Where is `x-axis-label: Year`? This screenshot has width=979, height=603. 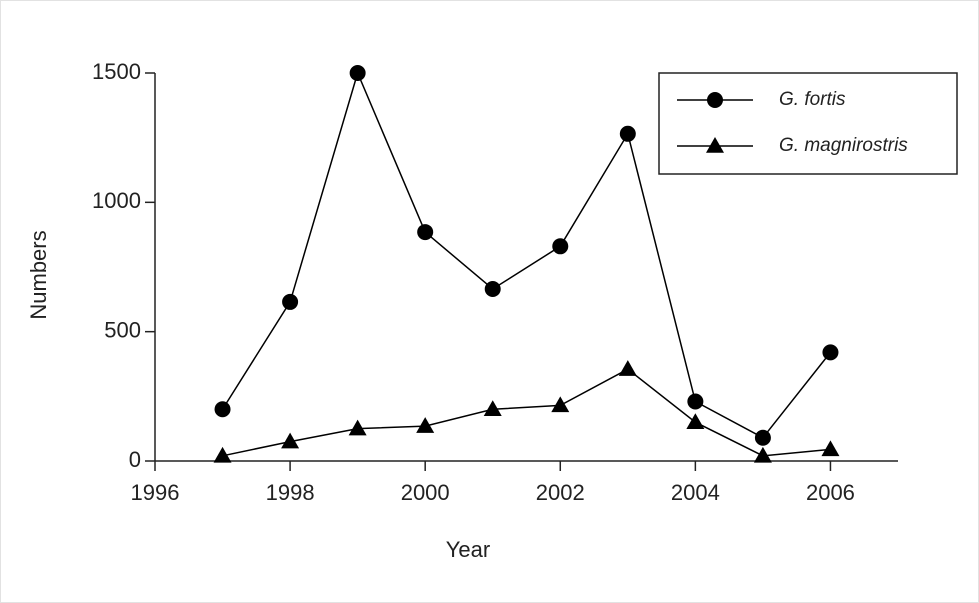
x-axis-label: Year is located at coordinates (468, 549).